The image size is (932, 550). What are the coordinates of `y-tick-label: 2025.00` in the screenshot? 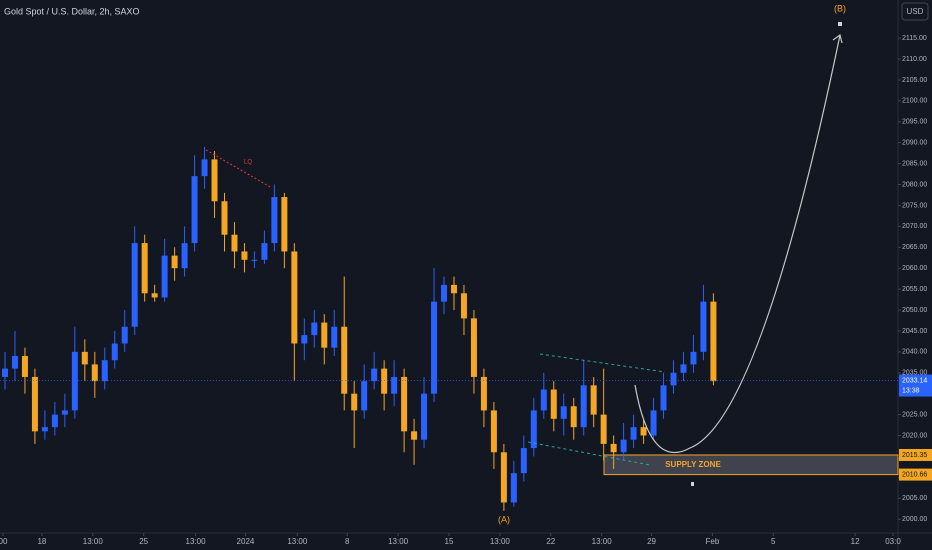 It's located at (914, 414).